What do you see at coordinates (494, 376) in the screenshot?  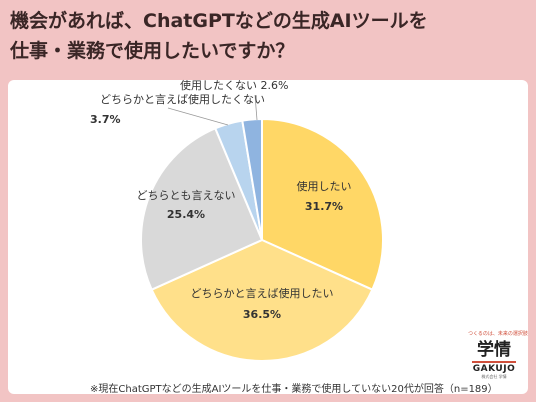 I see `logo-sub: 株式会社 学情` at bounding box center [494, 376].